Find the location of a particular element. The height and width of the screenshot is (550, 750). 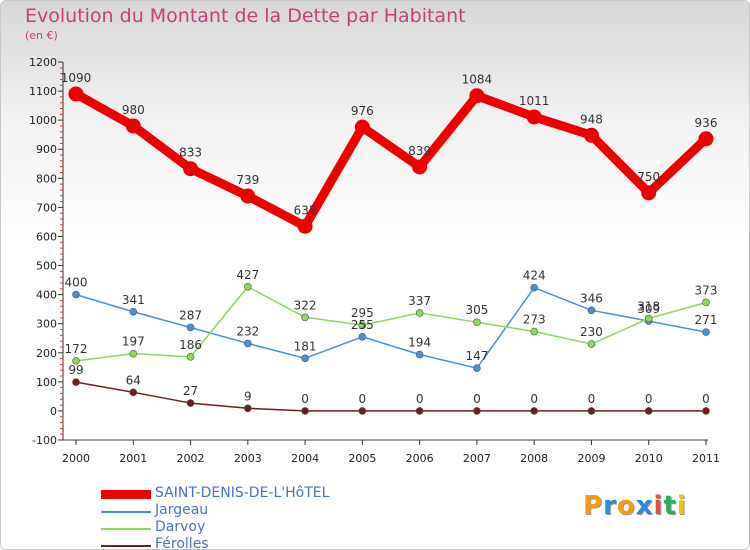

data-label-jargeau: 147 is located at coordinates (476, 356).